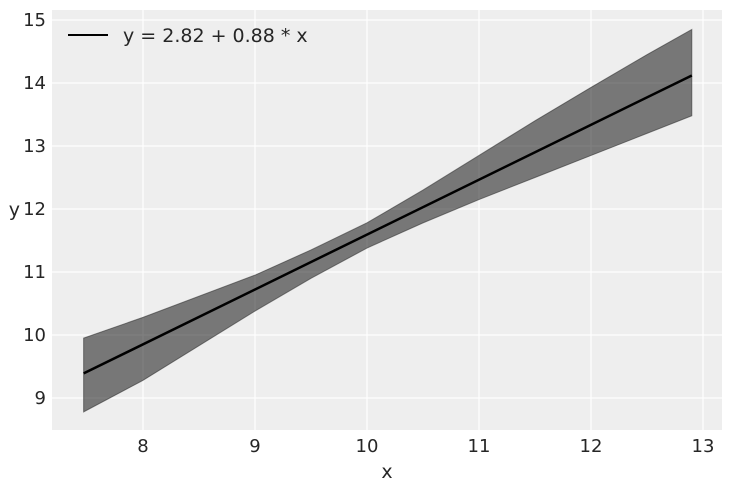 The width and height of the screenshot is (731, 491). Describe the element at coordinates (703, 446) in the screenshot. I see `x-tick-label: 13` at that location.